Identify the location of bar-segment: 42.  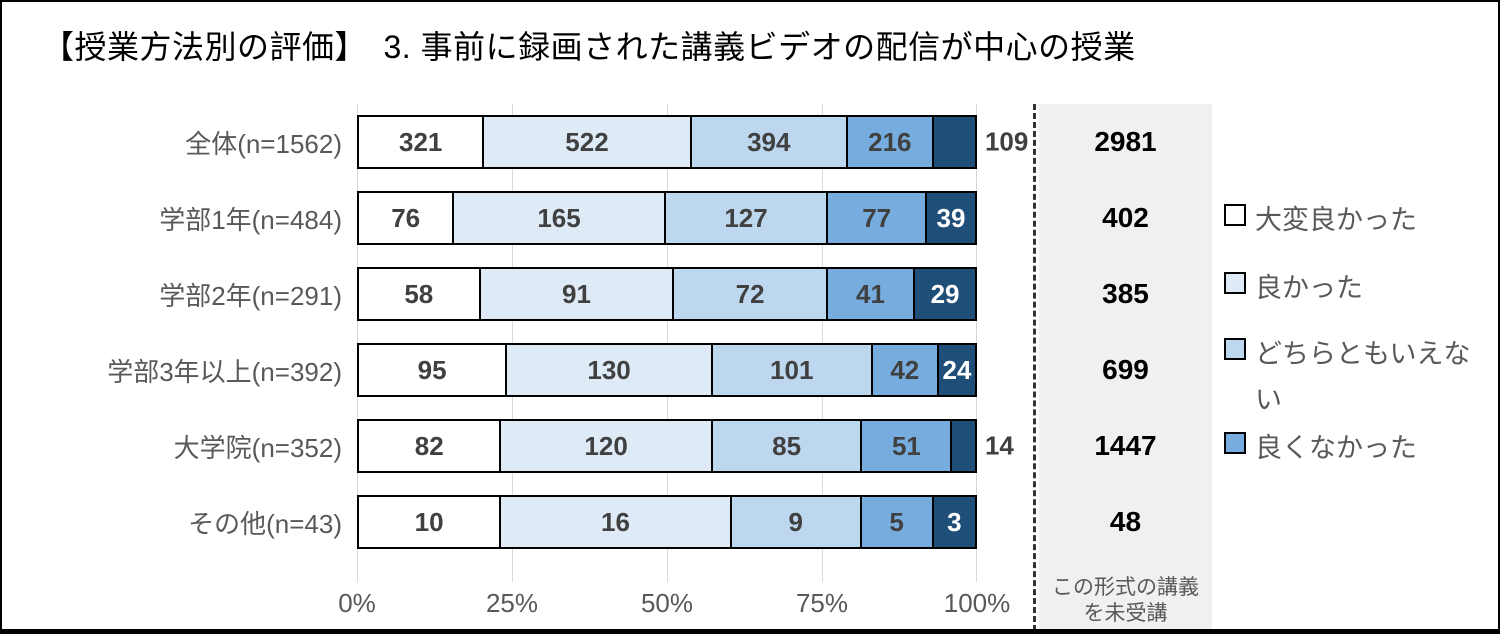
(906, 370).